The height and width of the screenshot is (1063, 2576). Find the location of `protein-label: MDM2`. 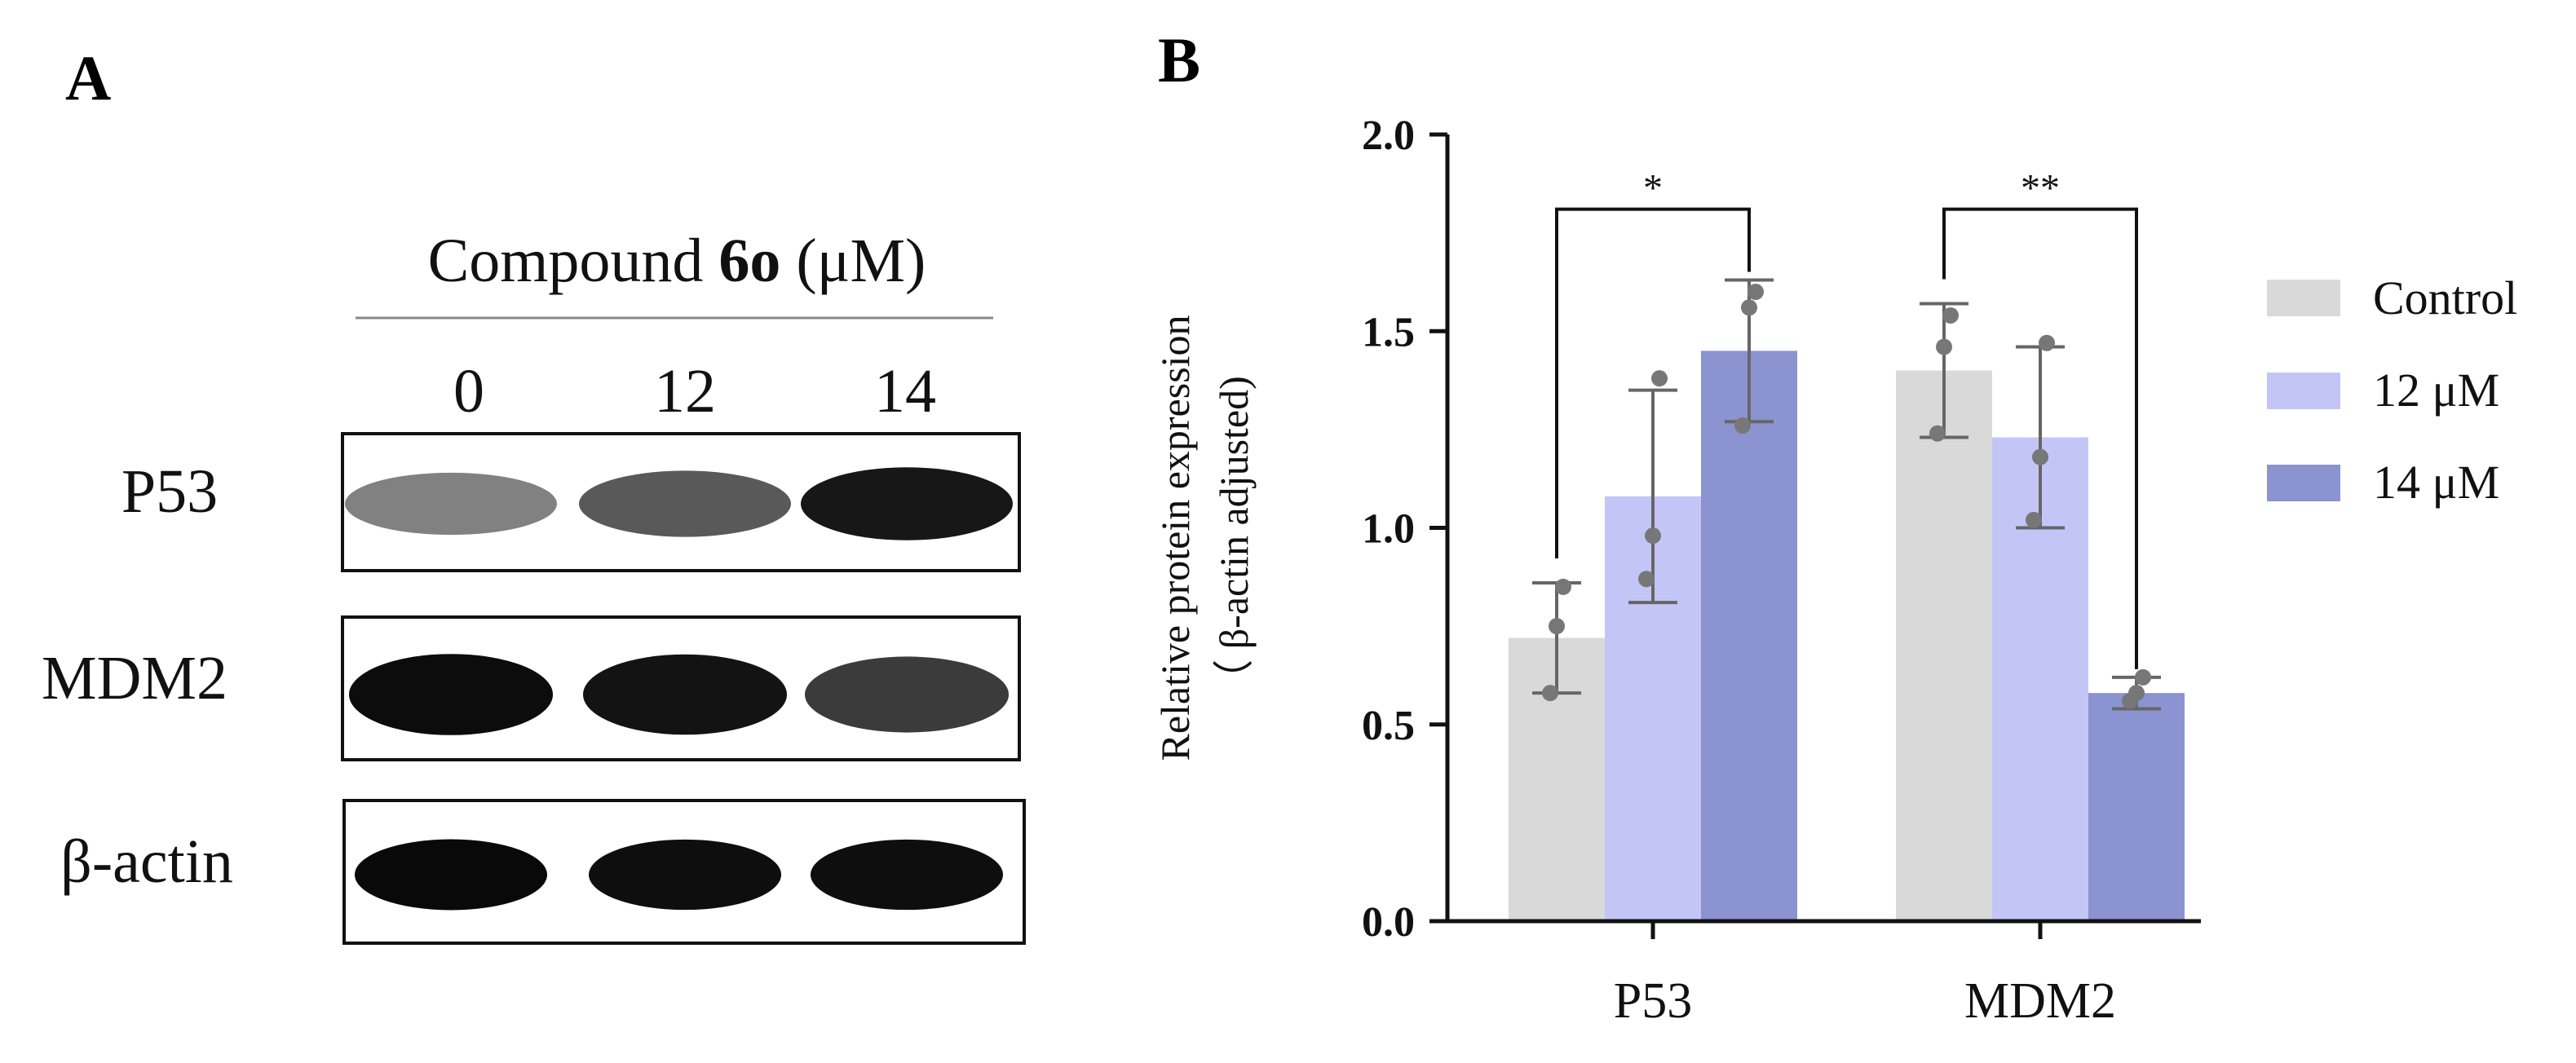

protein-label: MDM2 is located at coordinates (135, 678).